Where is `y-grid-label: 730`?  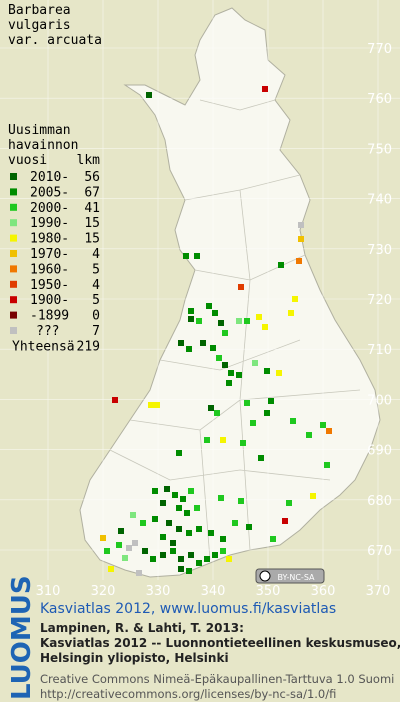
y-grid-label: 730 is located at coordinates (379, 250).